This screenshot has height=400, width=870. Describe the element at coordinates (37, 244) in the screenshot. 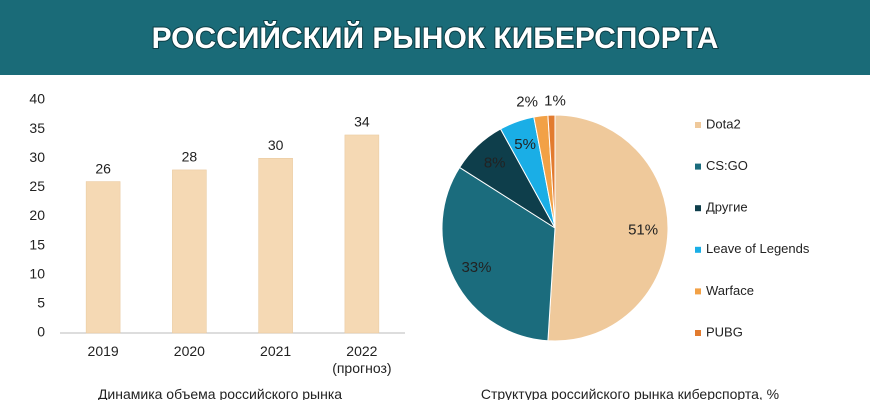

I see `y-tick-label: 15` at that location.